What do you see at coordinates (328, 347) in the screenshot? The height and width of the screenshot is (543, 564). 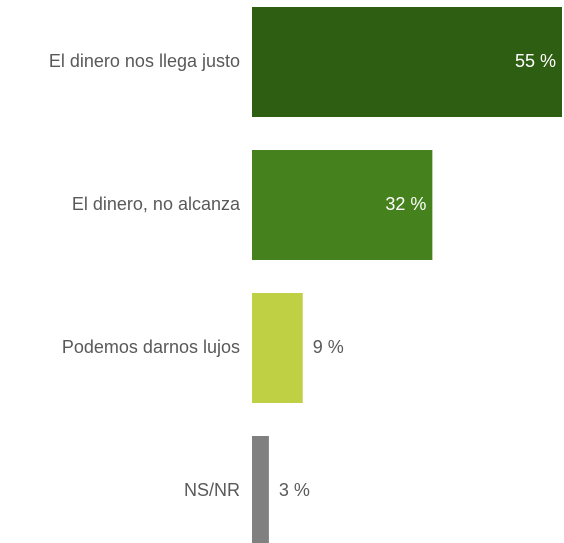 I see `value-label: 9 %` at bounding box center [328, 347].